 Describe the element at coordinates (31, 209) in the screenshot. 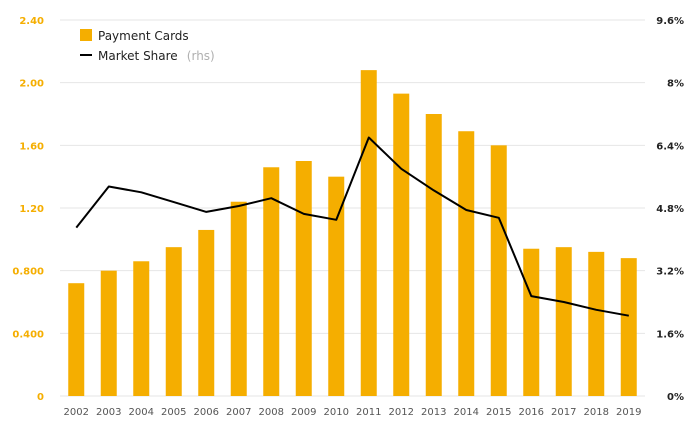

I see `left-tick-label: 1.20` at that location.